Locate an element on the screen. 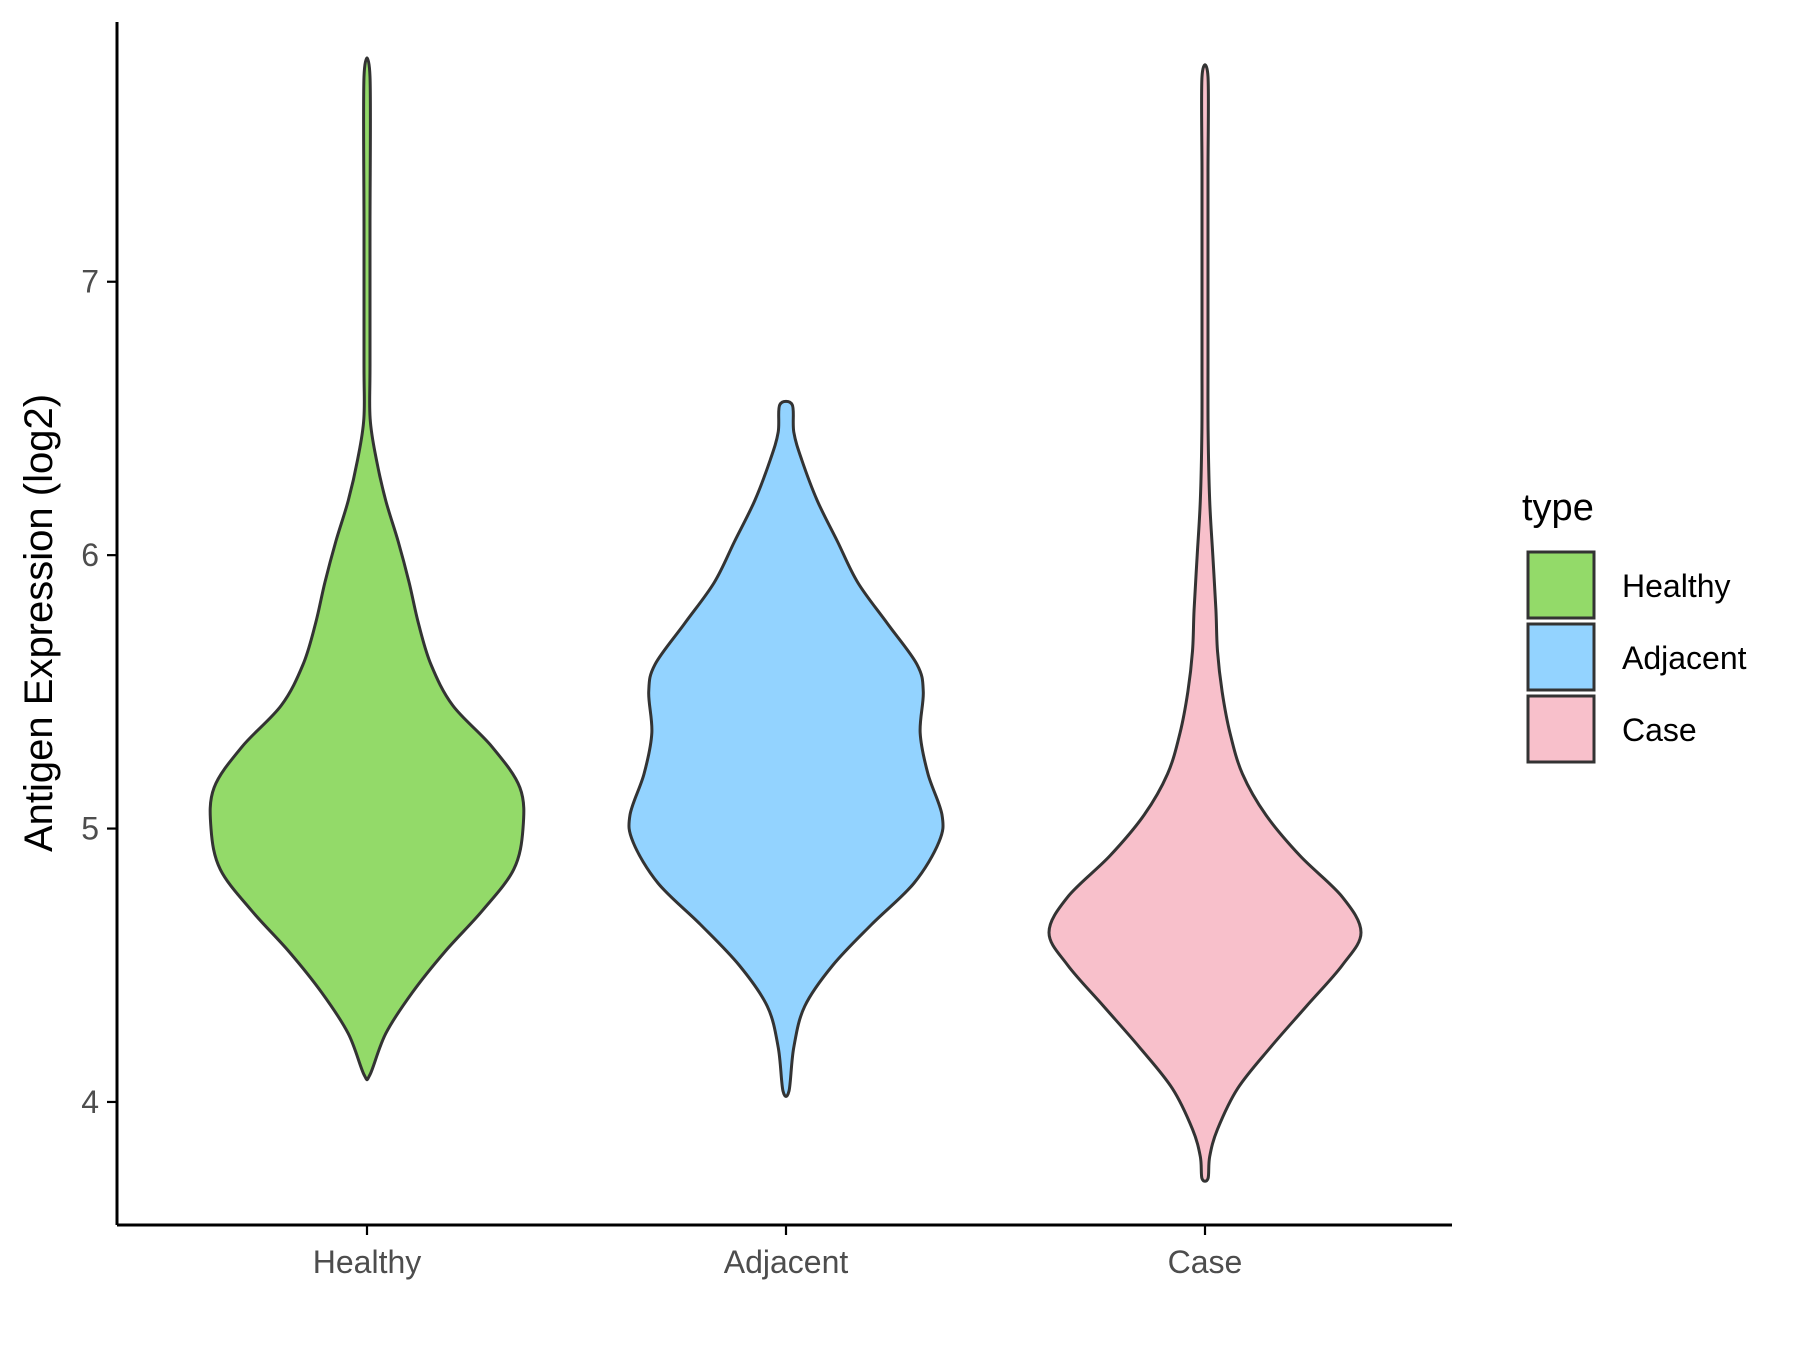  x-tick-label-case: Case is located at coordinates (1205, 1262).